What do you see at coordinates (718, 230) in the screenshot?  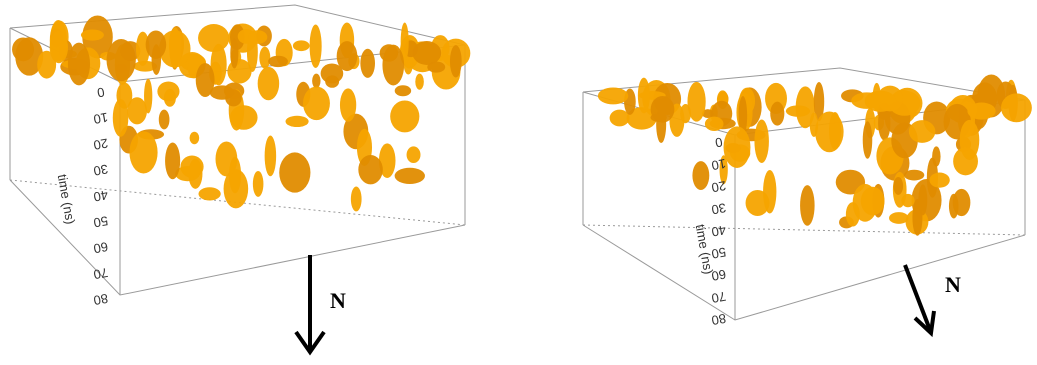 I see `depth-tick-label: 40` at bounding box center [718, 230].